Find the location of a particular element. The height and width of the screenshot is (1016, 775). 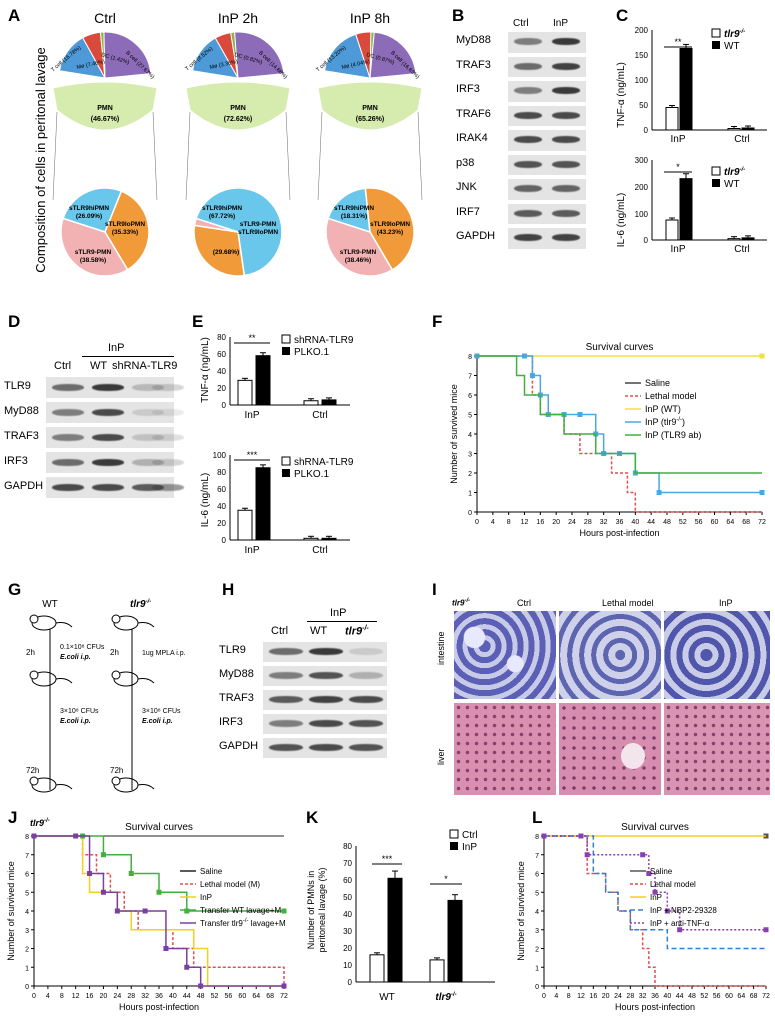

k-legend-ctrl: Ctrl is located at coordinates (470, 835).